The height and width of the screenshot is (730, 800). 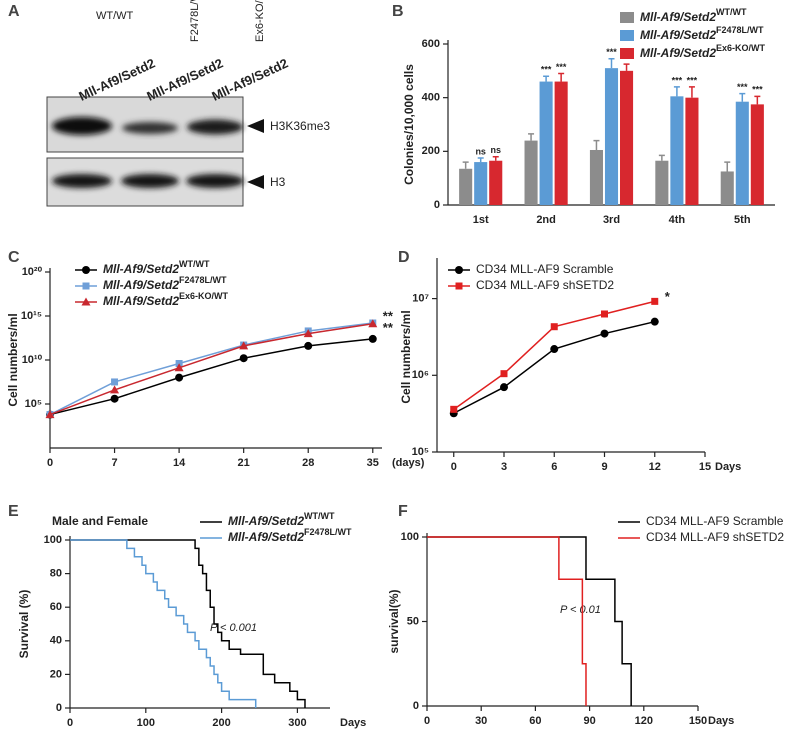 I want to click on x-tick-label: 4th, so click(x=677, y=220).